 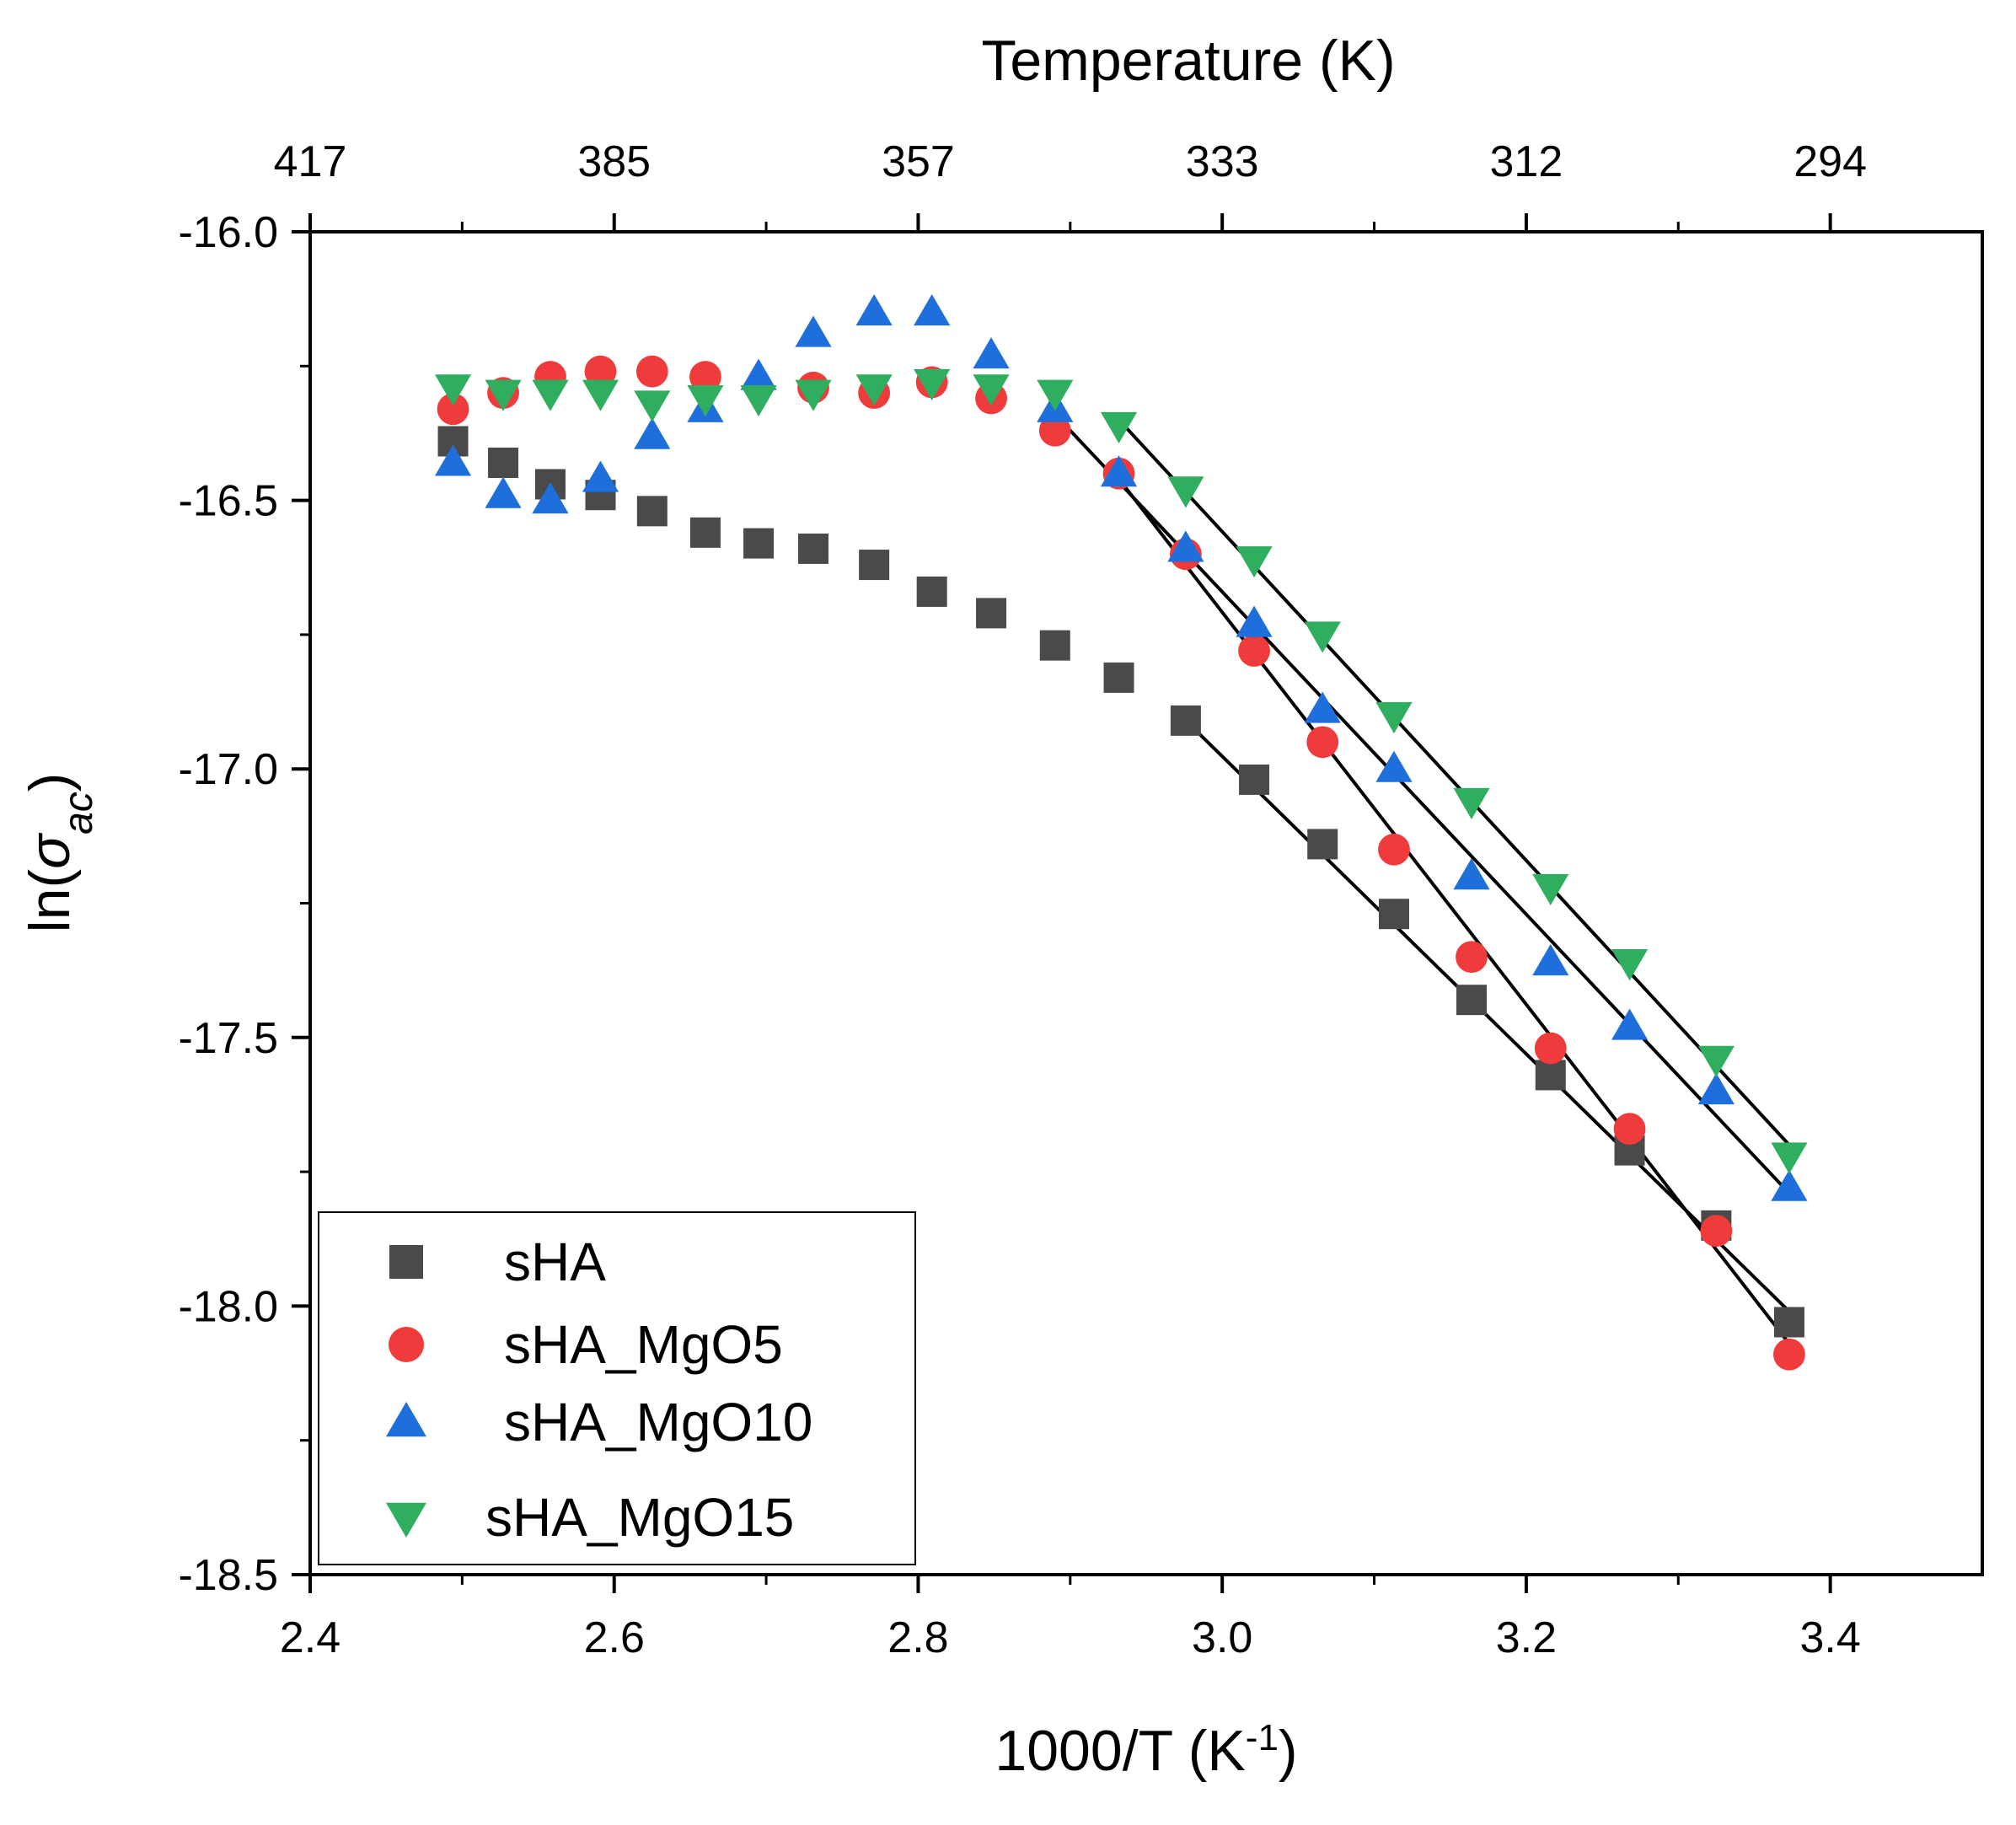 What do you see at coordinates (228, 769) in the screenshot?
I see `y-tick-label: -17.0` at bounding box center [228, 769].